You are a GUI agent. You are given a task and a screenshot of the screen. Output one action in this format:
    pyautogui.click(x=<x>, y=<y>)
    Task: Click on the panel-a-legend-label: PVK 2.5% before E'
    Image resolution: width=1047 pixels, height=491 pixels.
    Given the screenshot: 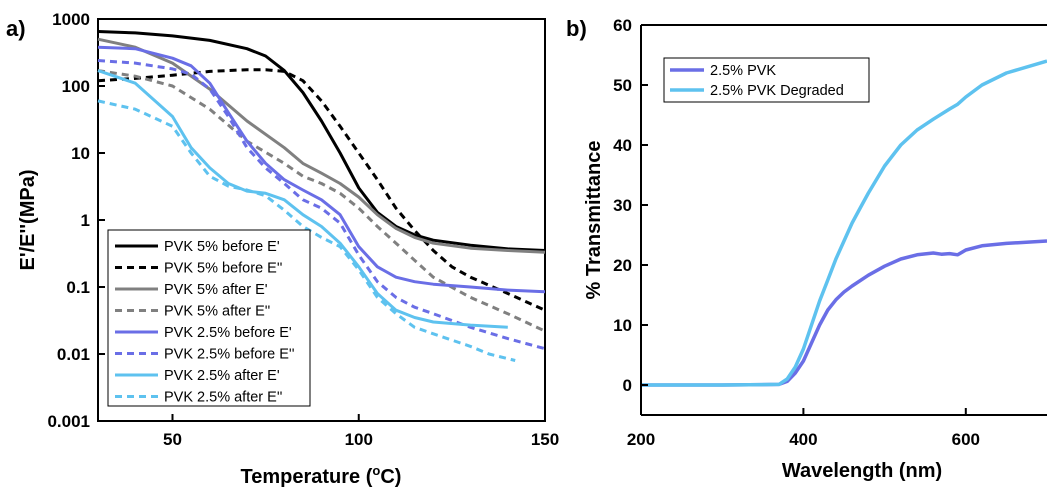 What is the action you would take?
    pyautogui.click(x=228, y=333)
    